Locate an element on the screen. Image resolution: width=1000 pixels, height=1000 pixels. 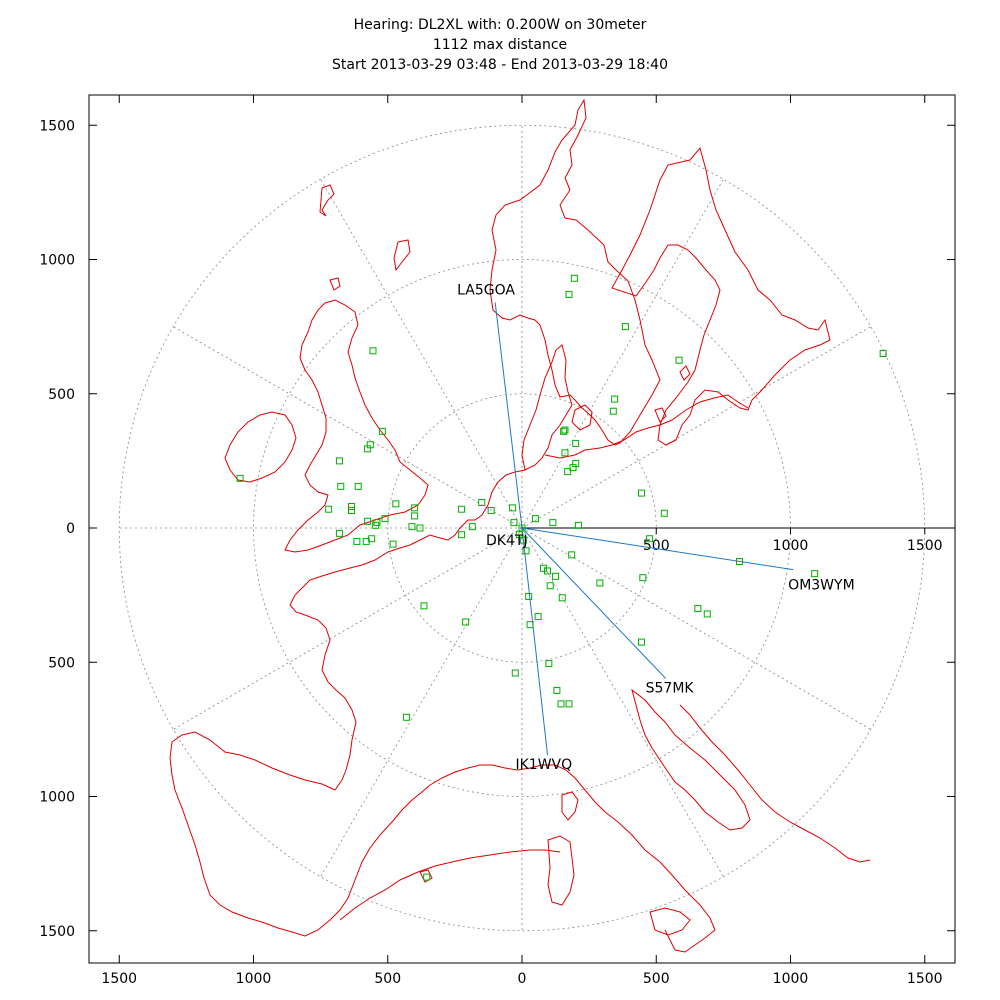
x-tick-label: 1000 is located at coordinates (791, 979).